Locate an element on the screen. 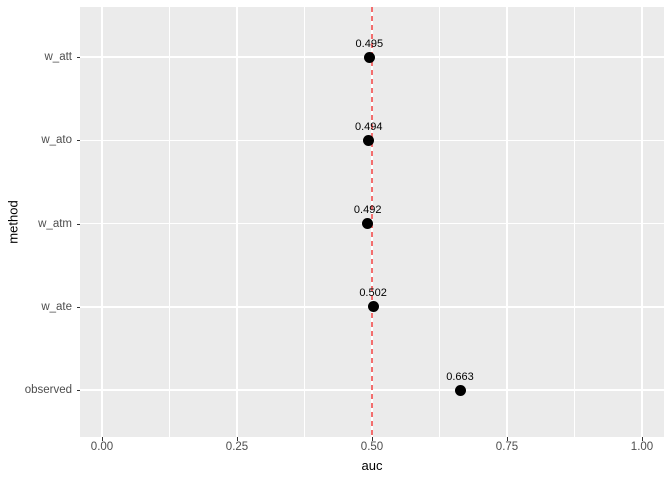  x-axis-tick-label: 0.50 is located at coordinates (372, 447).